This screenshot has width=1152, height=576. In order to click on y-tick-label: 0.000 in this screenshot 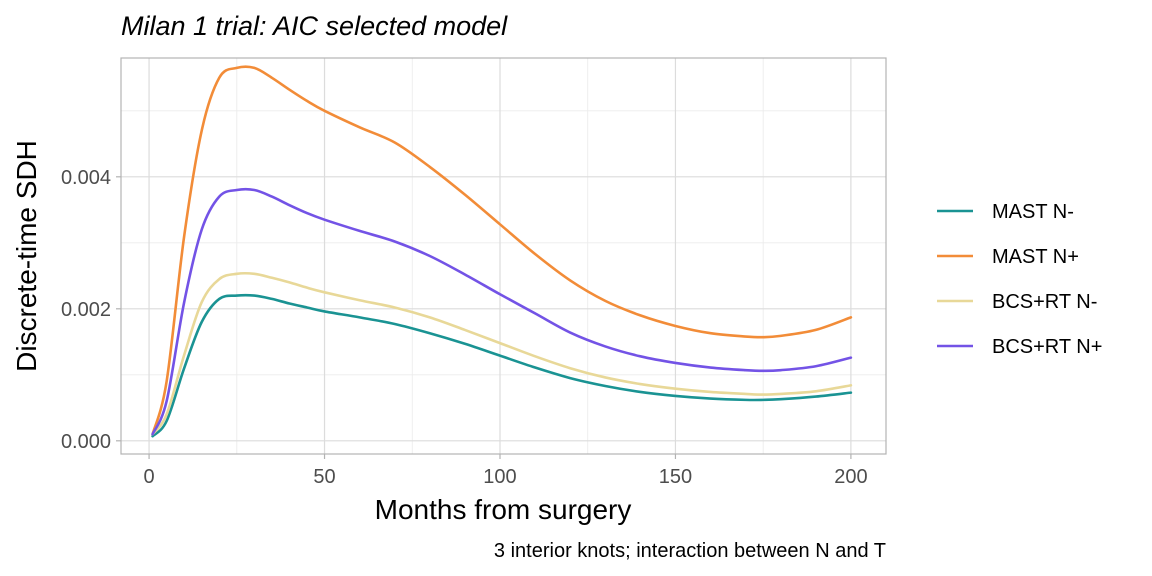, I will do `click(86, 442)`.